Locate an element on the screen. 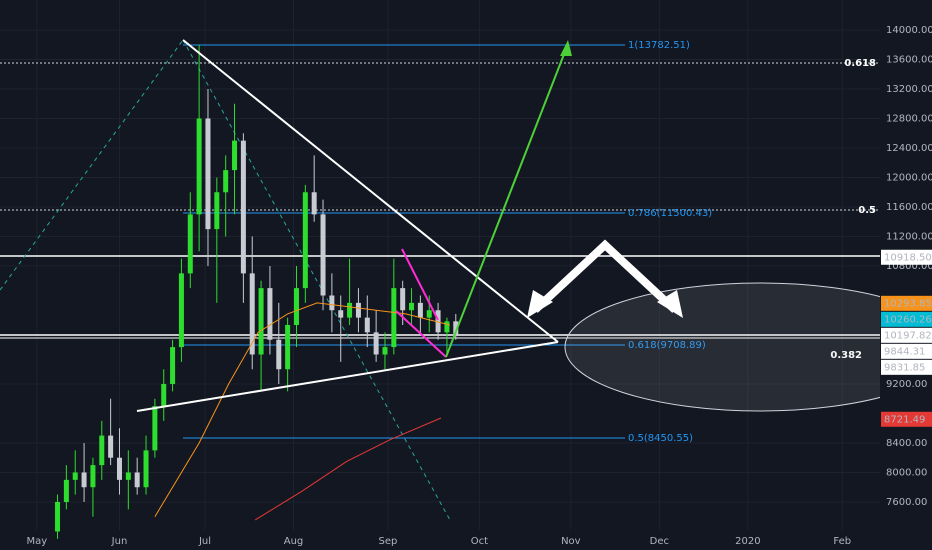 The image size is (932, 550). target-ellipse is located at coordinates (748, 347).